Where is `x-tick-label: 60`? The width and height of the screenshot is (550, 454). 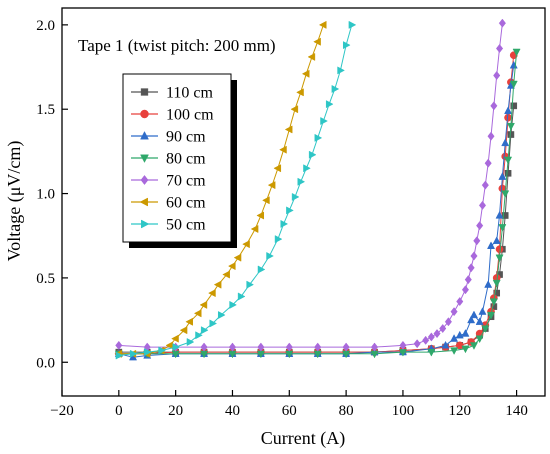
x-tick-label: 60 is located at coordinates (289, 411).